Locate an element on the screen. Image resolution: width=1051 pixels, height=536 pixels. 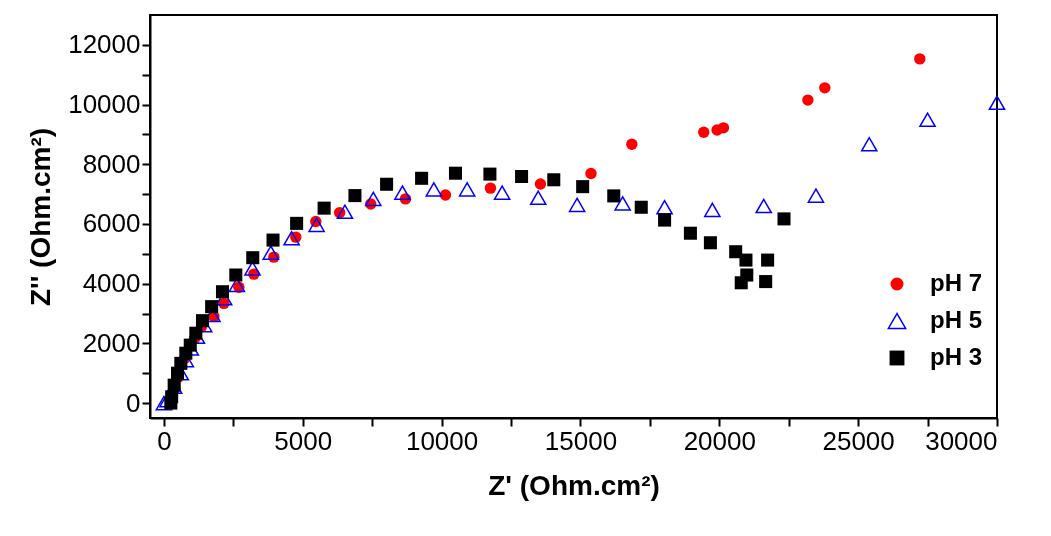
legend-label: pH 5 is located at coordinates (956, 319).